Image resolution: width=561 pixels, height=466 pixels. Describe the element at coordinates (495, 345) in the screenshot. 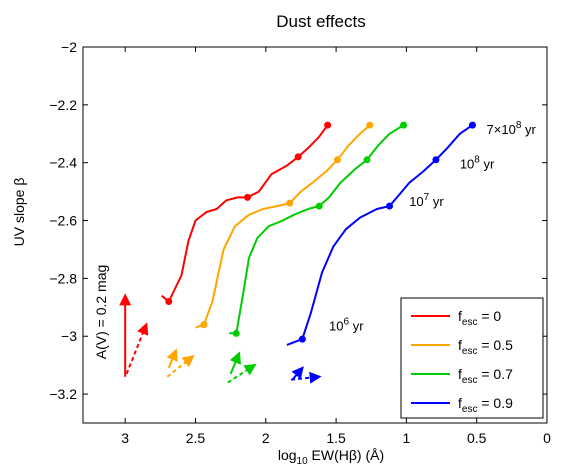

I see `legend-label-rest: = 0.5` at that location.